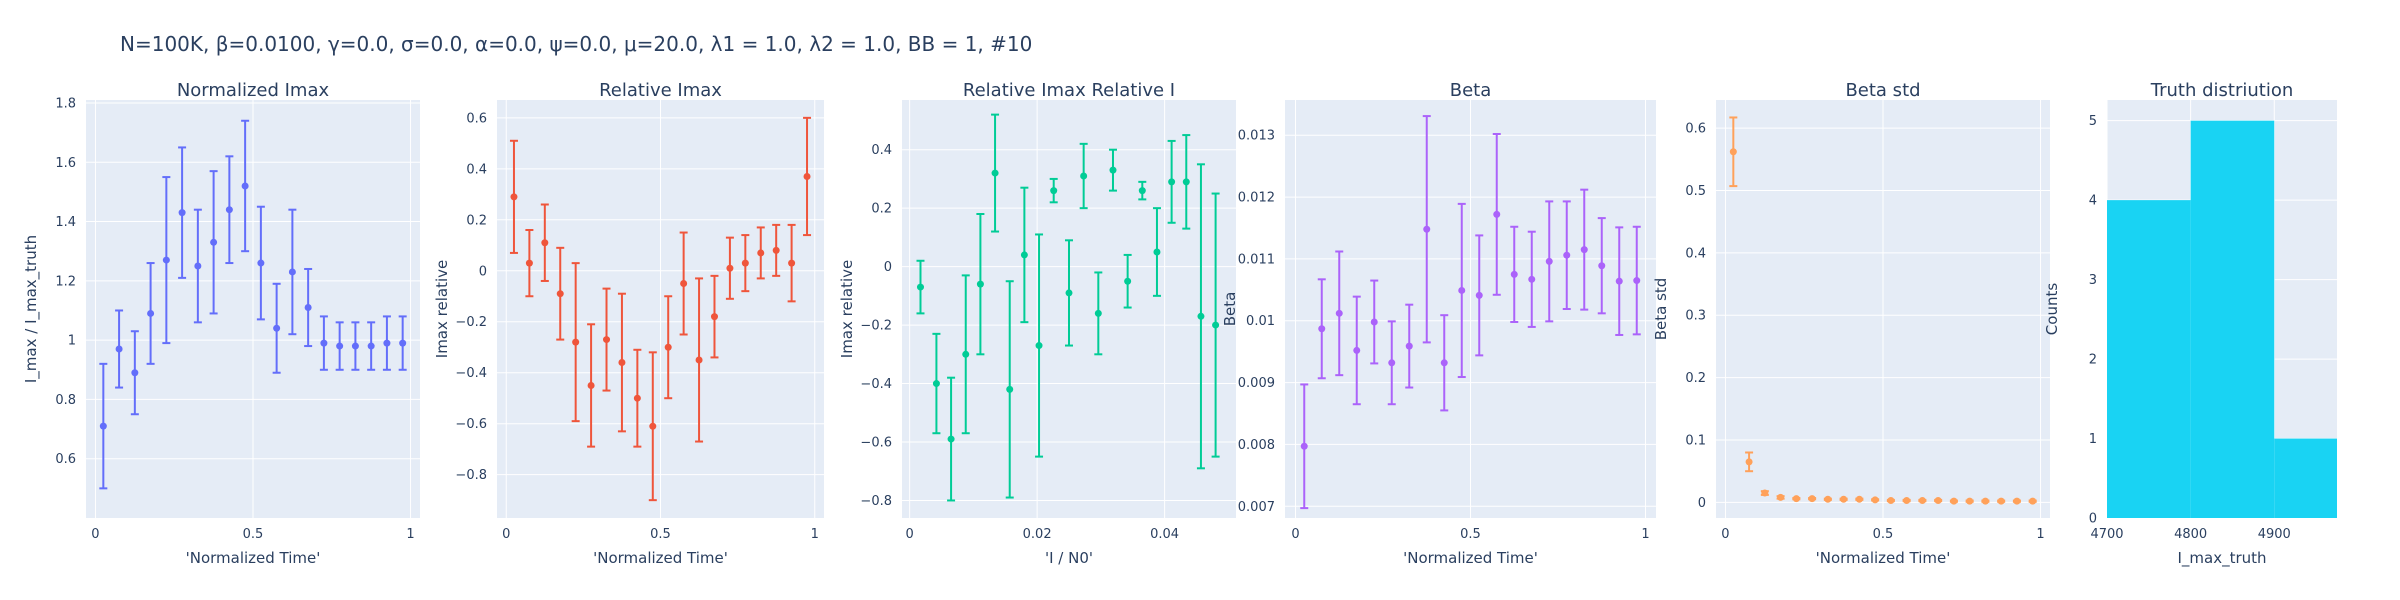 The width and height of the screenshot is (2400, 600). What do you see at coordinates (2274, 534) in the screenshot?
I see `x-tick-label: 4900` at bounding box center [2274, 534].